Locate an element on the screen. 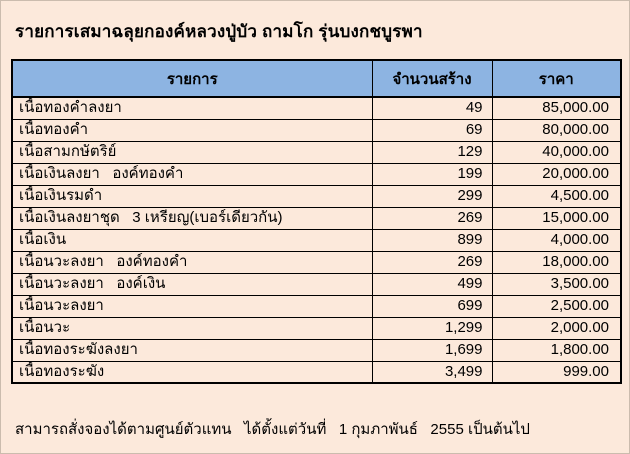 The image size is (630, 454). price-cell: 80,000.00 is located at coordinates (556, 130).